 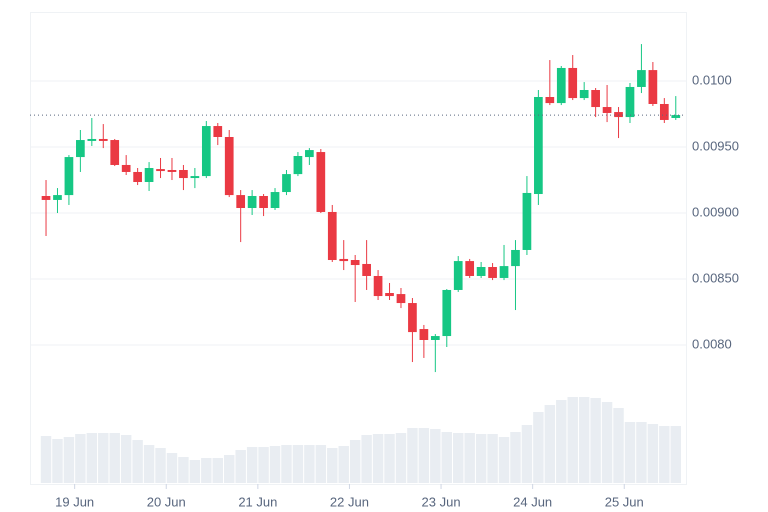 I want to click on x-tick-label: 24 Jun, so click(x=532, y=501).